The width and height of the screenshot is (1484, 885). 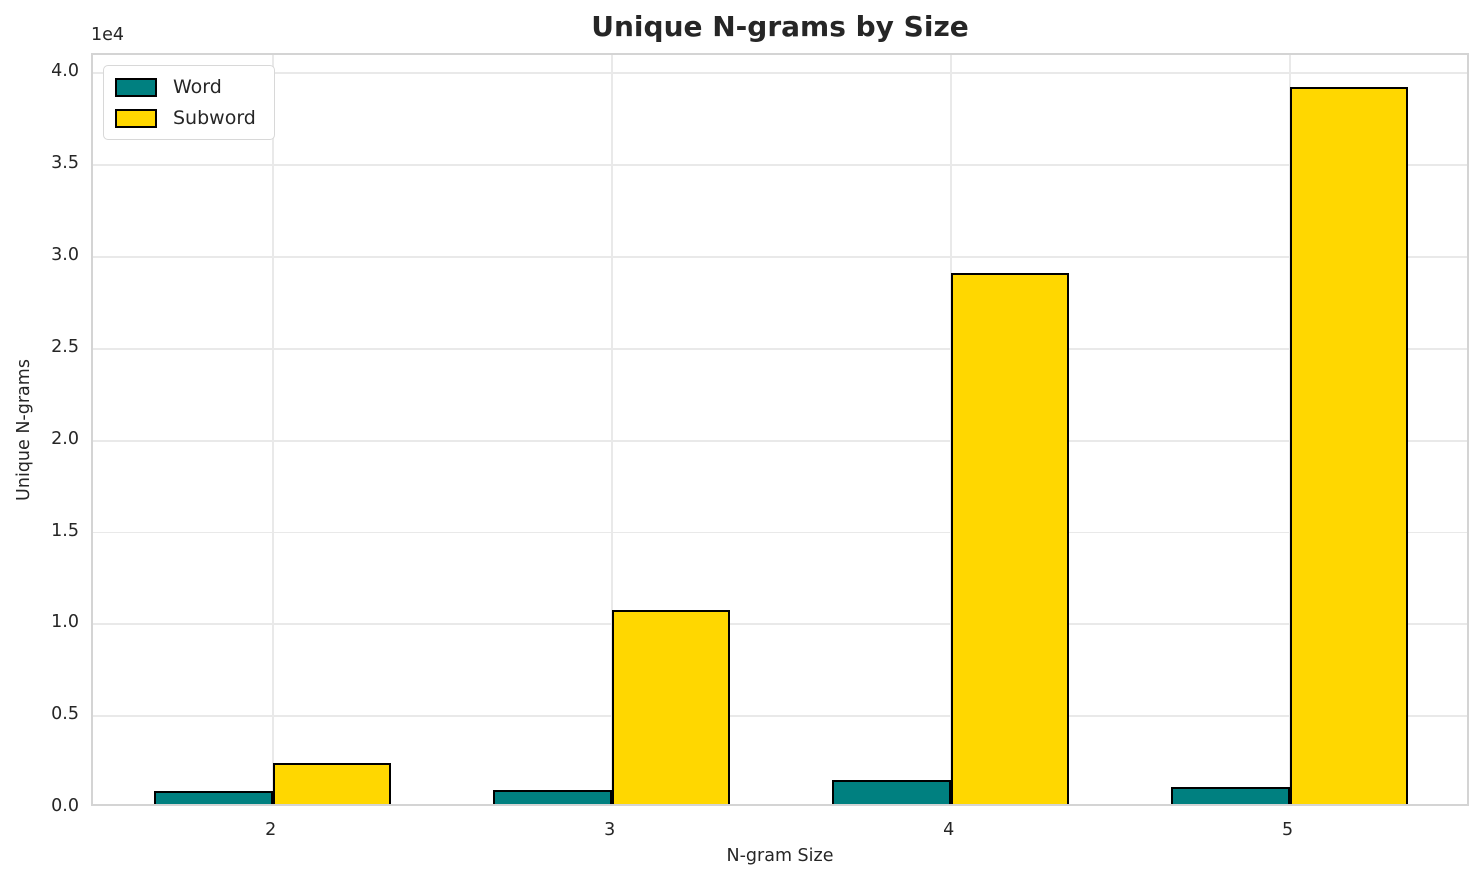 What do you see at coordinates (610, 830) in the screenshot?
I see `x-tick-label: 3` at bounding box center [610, 830].